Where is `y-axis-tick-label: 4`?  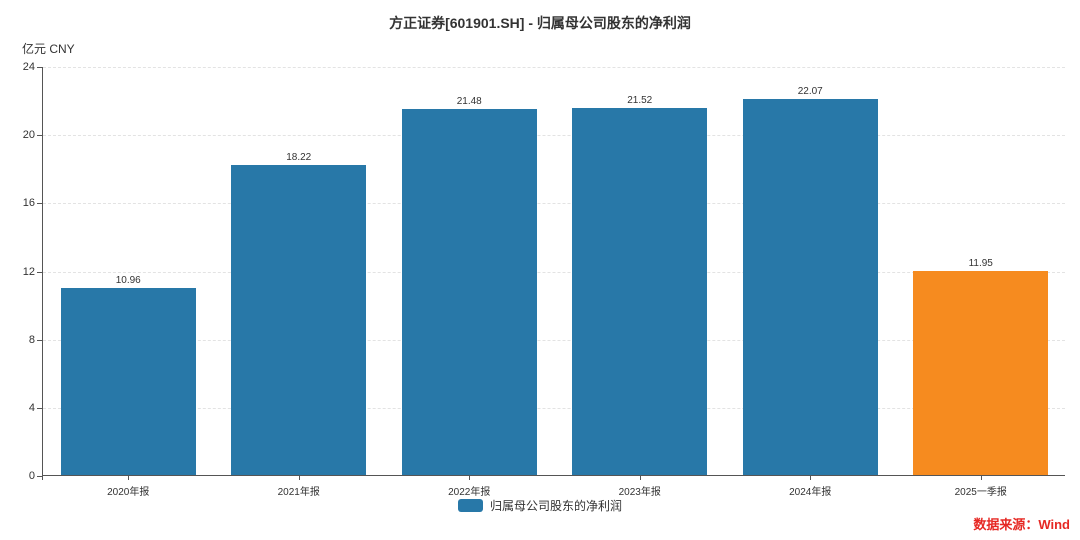 y-axis-tick-label: 4 is located at coordinates (31, 407).